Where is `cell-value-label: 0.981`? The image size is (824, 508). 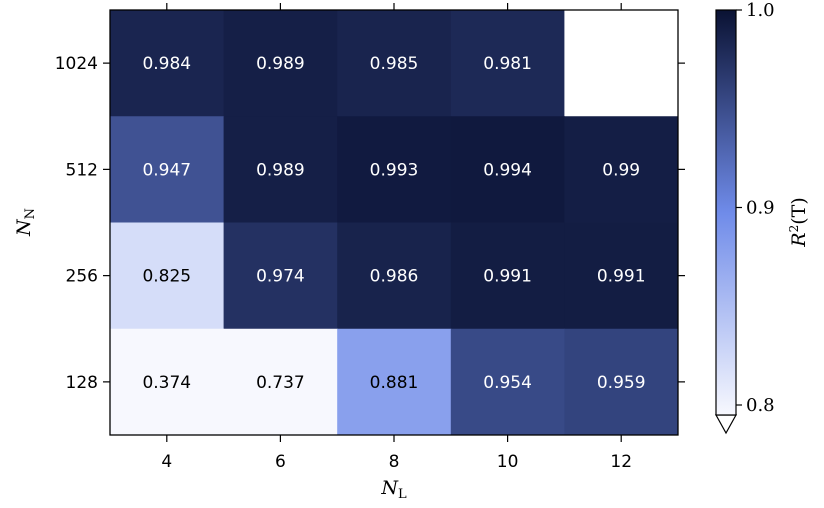
cell-value-label: 0.981 is located at coordinates (507, 64).